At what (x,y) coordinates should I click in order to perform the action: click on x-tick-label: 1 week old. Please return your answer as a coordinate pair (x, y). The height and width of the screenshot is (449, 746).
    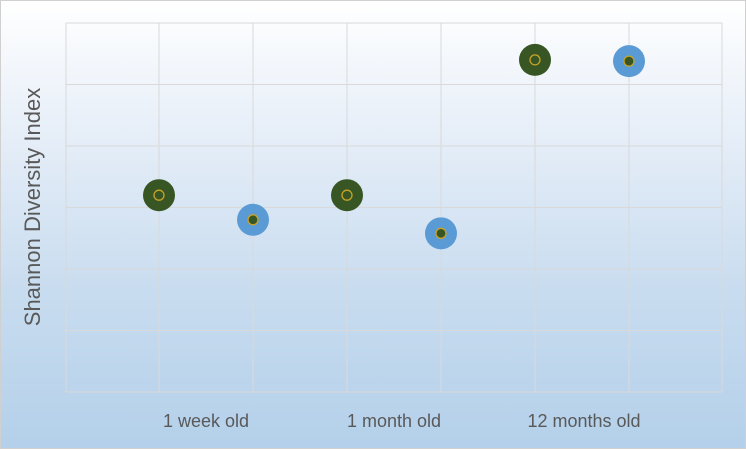
    Looking at the image, I should click on (206, 421).